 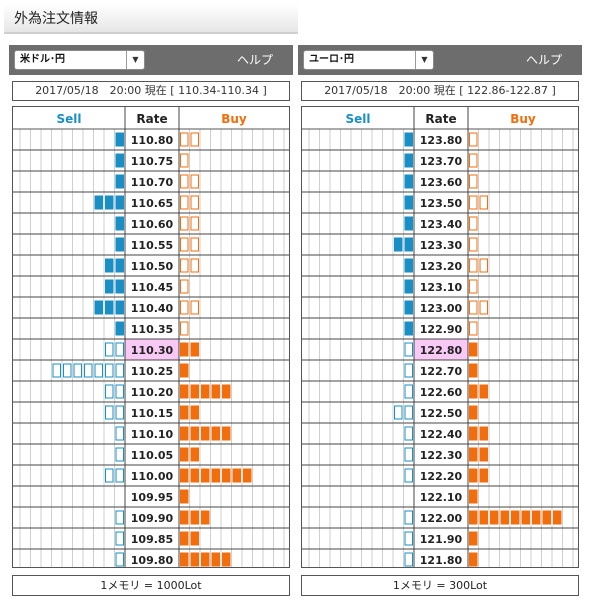 I want to click on buy-column-header: Buy, so click(x=523, y=119).